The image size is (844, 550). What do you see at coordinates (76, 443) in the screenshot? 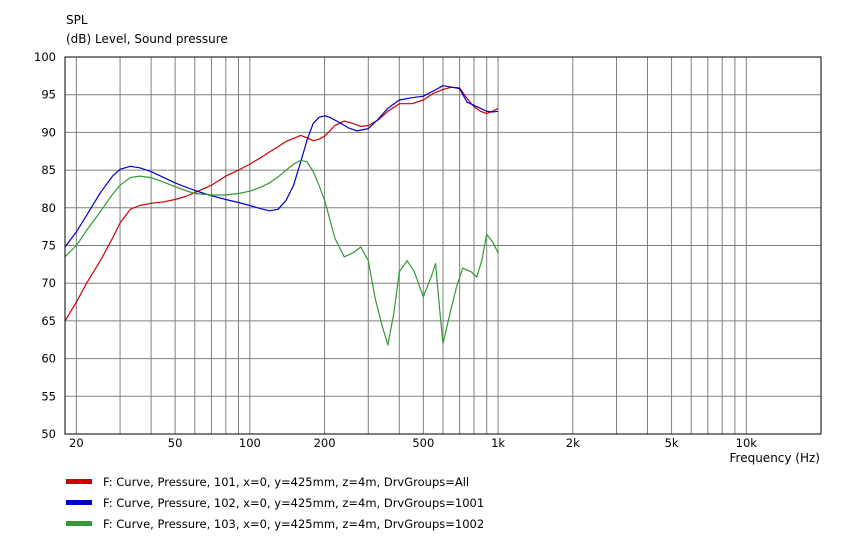
I see `x-tick-label: 20` at bounding box center [76, 443].